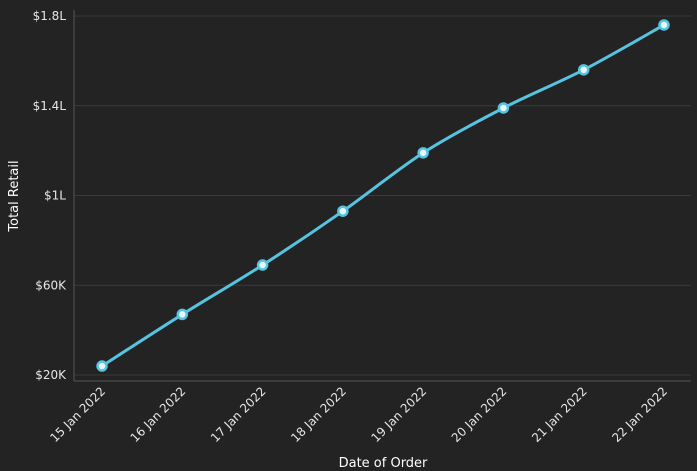 Image resolution: width=697 pixels, height=471 pixels. I want to click on y-axis-title: Total Retail, so click(14, 196).